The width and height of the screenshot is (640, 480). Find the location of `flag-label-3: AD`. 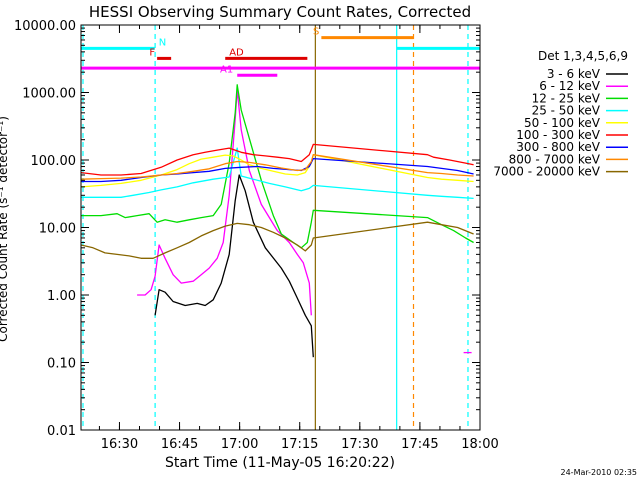

flag-label-3: AD is located at coordinates (236, 52).